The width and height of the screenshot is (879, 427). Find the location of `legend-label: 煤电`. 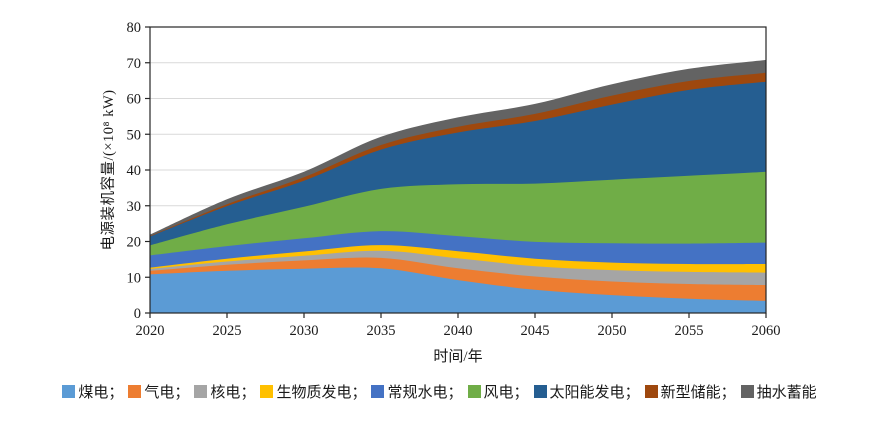

legend-label: 煤电 is located at coordinates (93, 393).